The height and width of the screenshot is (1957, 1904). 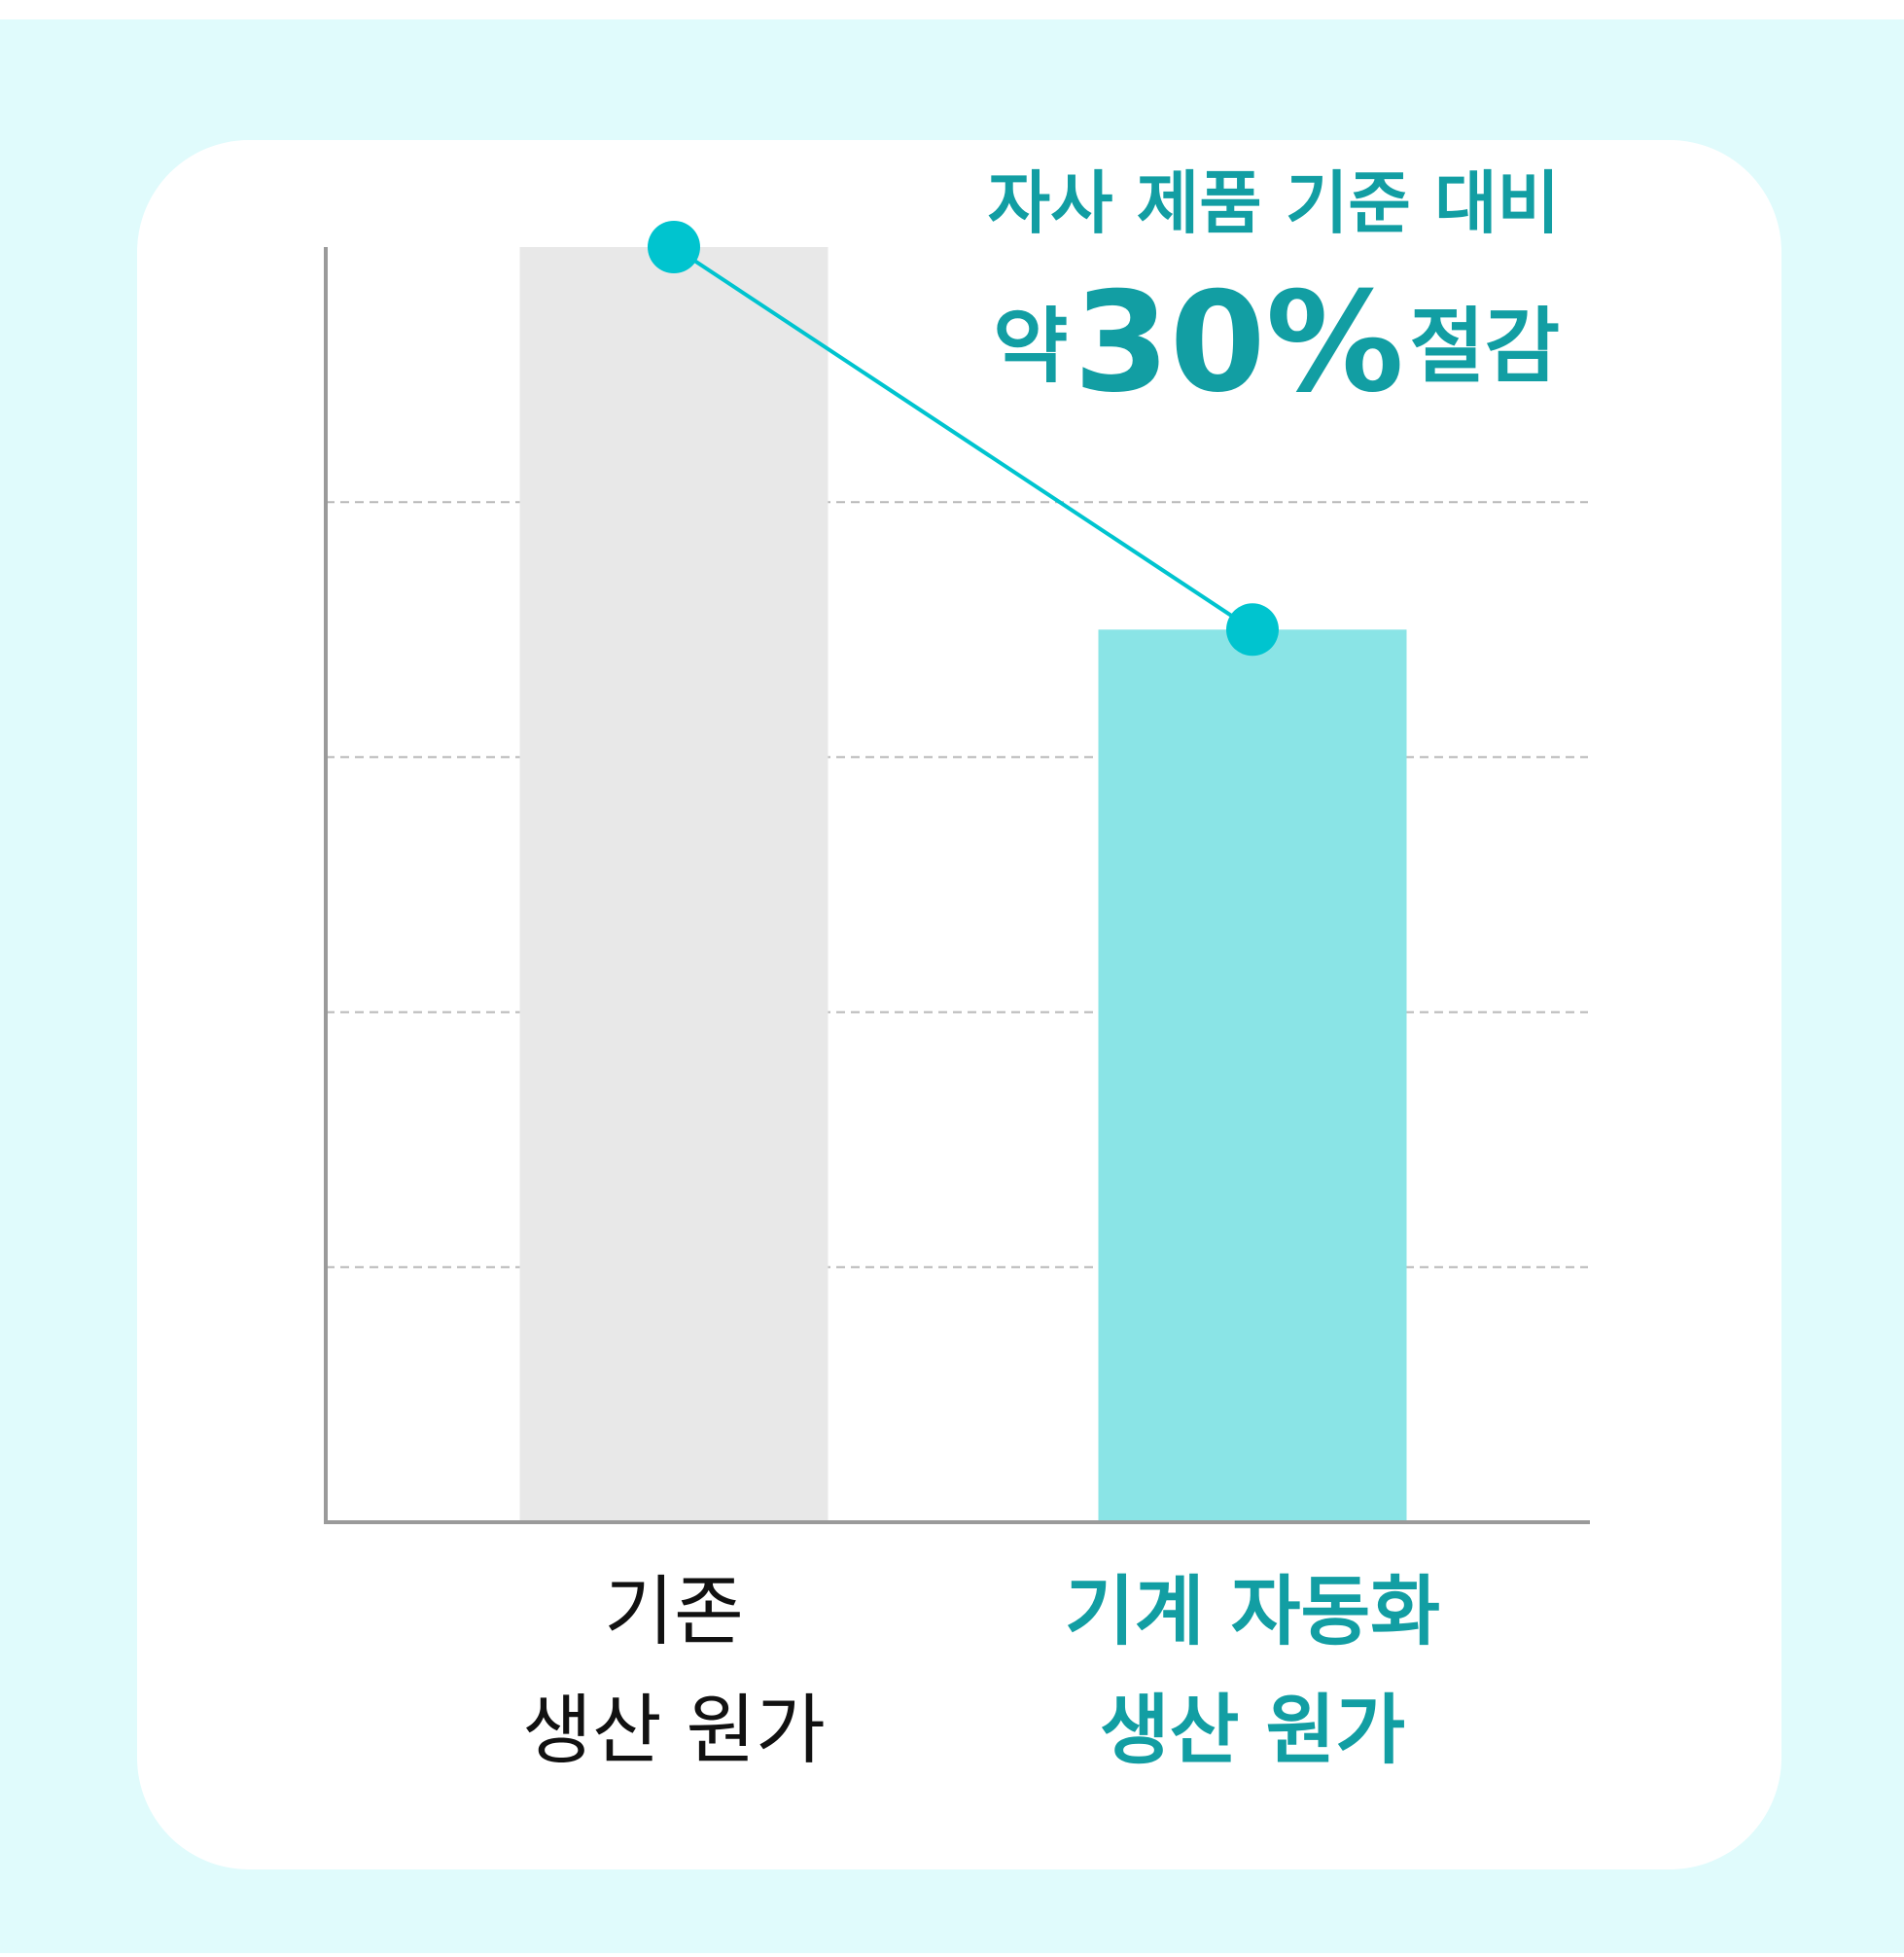 What do you see at coordinates (1030, 346) in the screenshot?
I see `annotation-prefix: 약` at bounding box center [1030, 346].